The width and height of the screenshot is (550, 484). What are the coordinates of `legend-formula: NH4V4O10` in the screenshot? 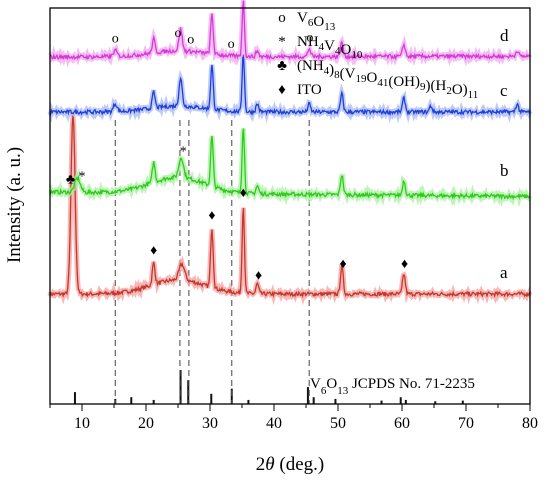 It's located at (330, 47).